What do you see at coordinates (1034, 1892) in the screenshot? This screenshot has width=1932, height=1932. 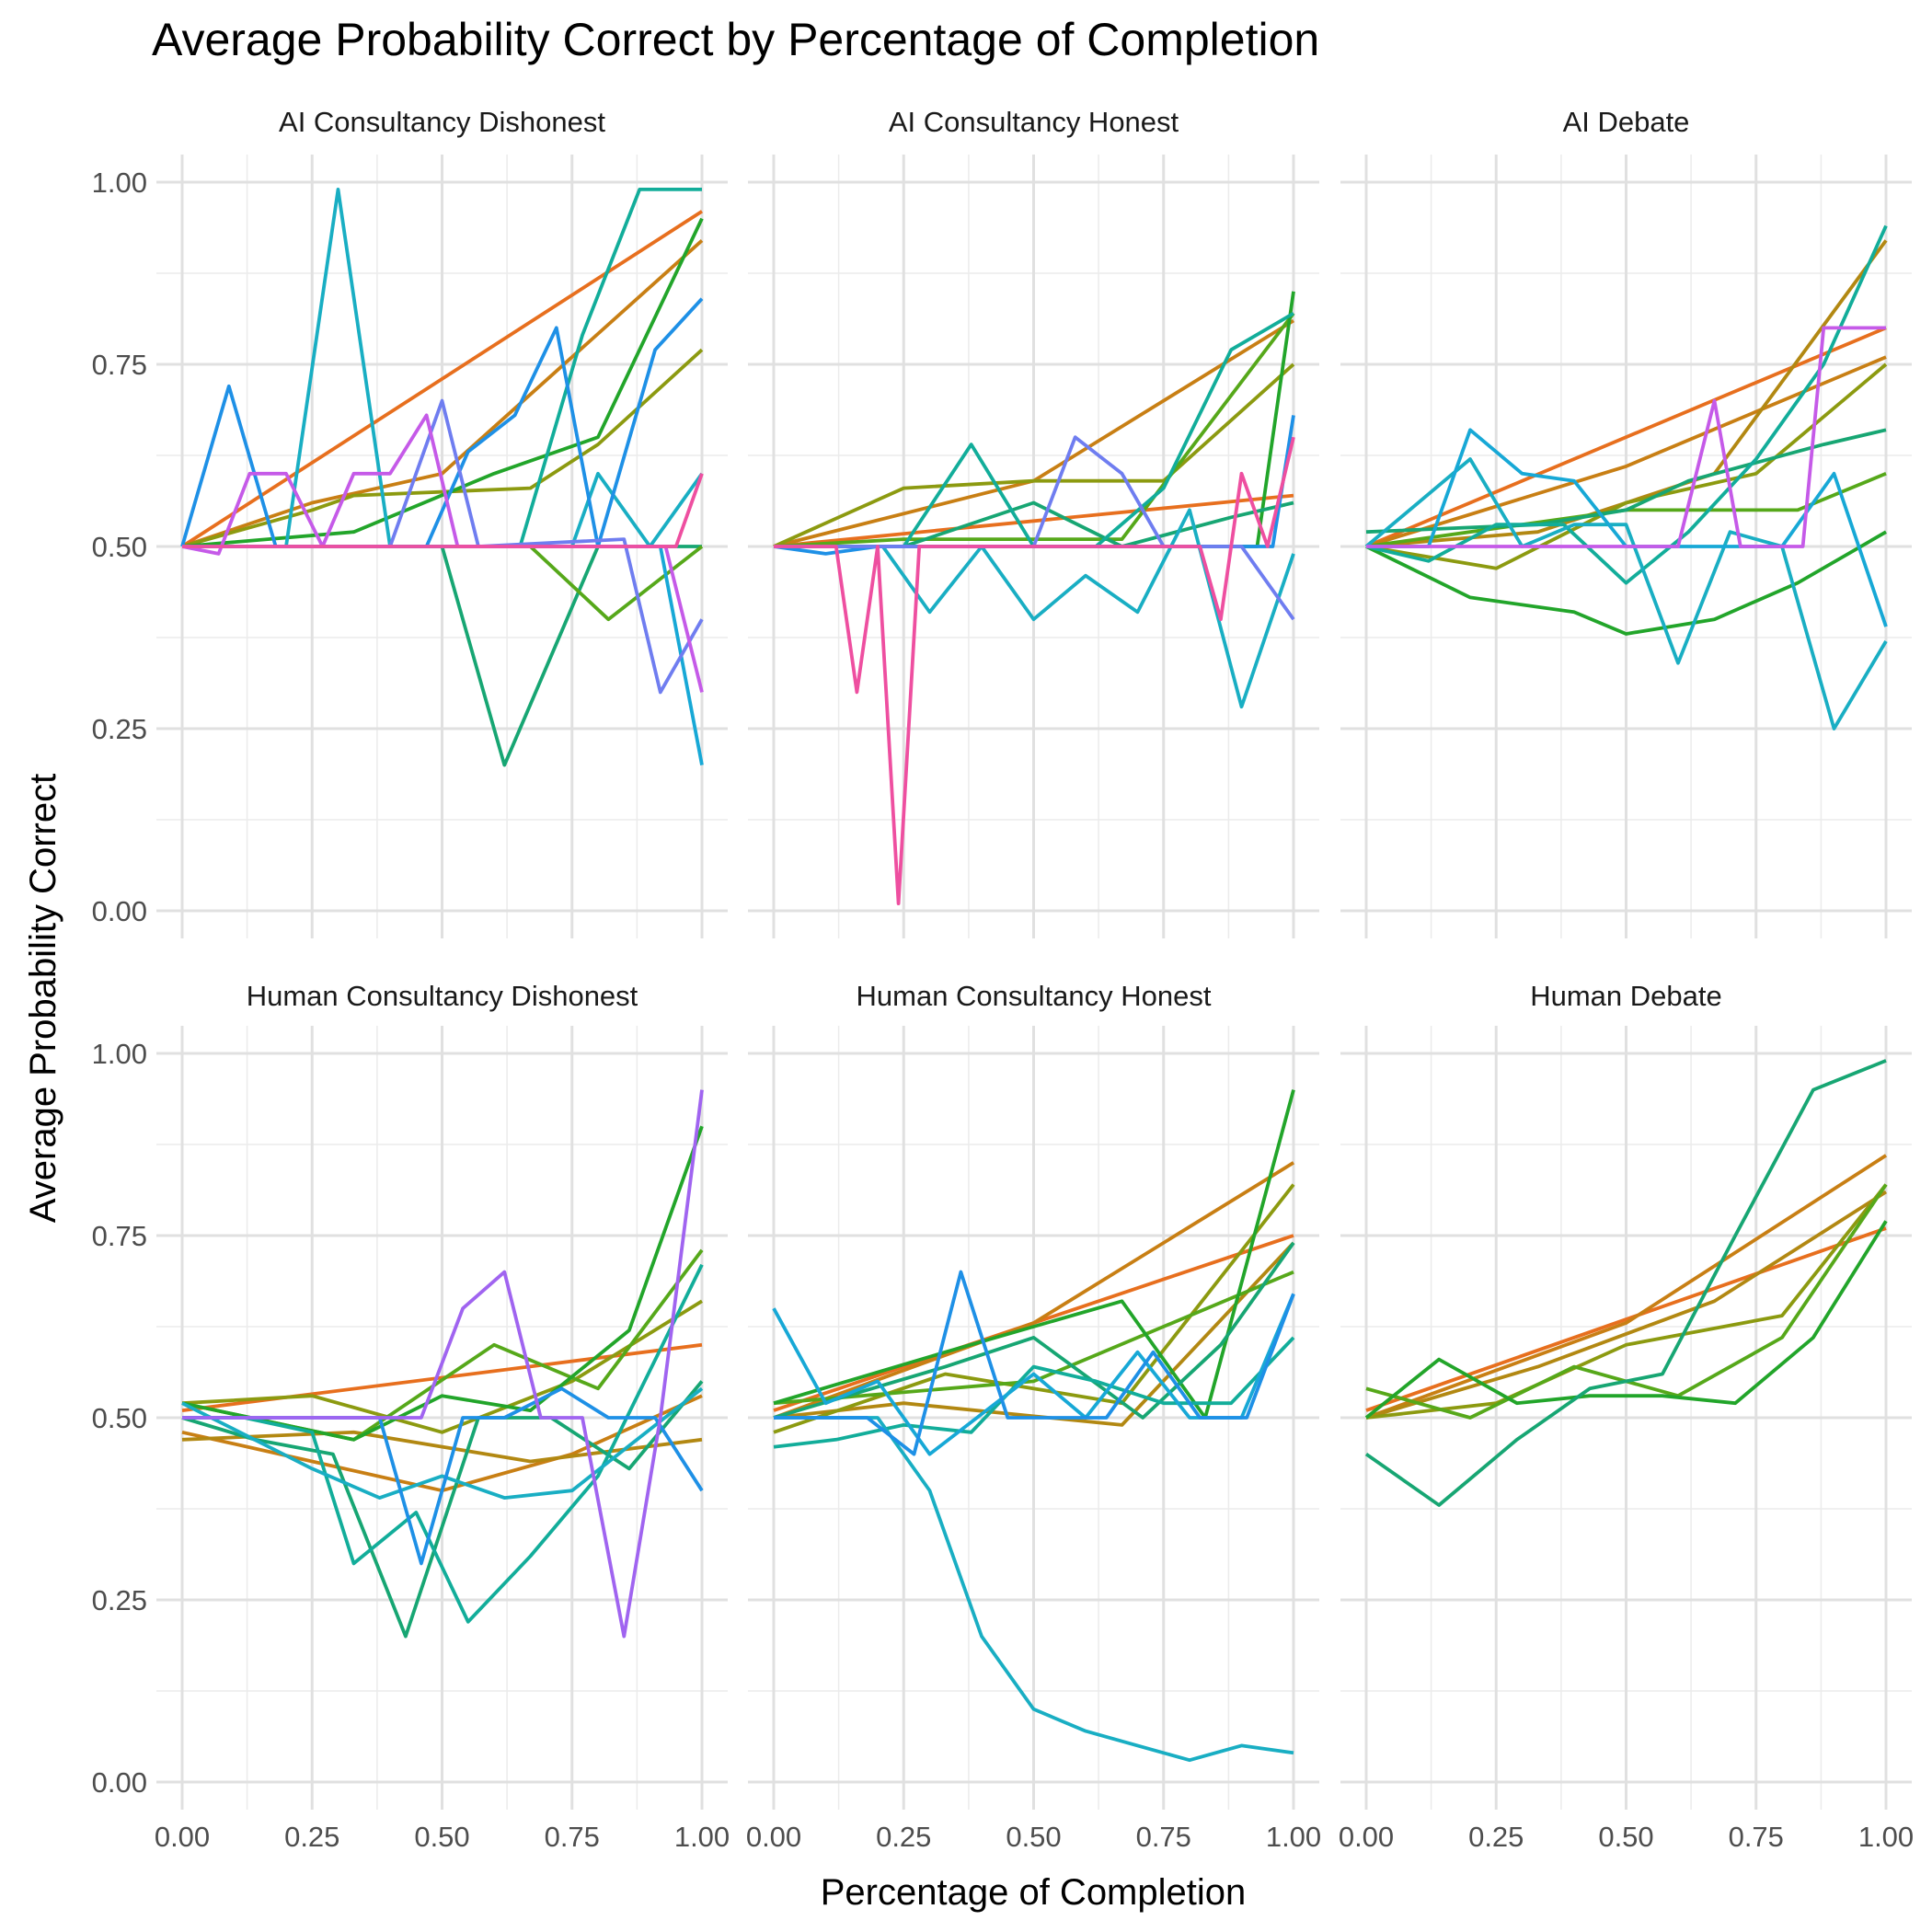 I see `x-axis-label: Percentage of Completion` at bounding box center [1034, 1892].